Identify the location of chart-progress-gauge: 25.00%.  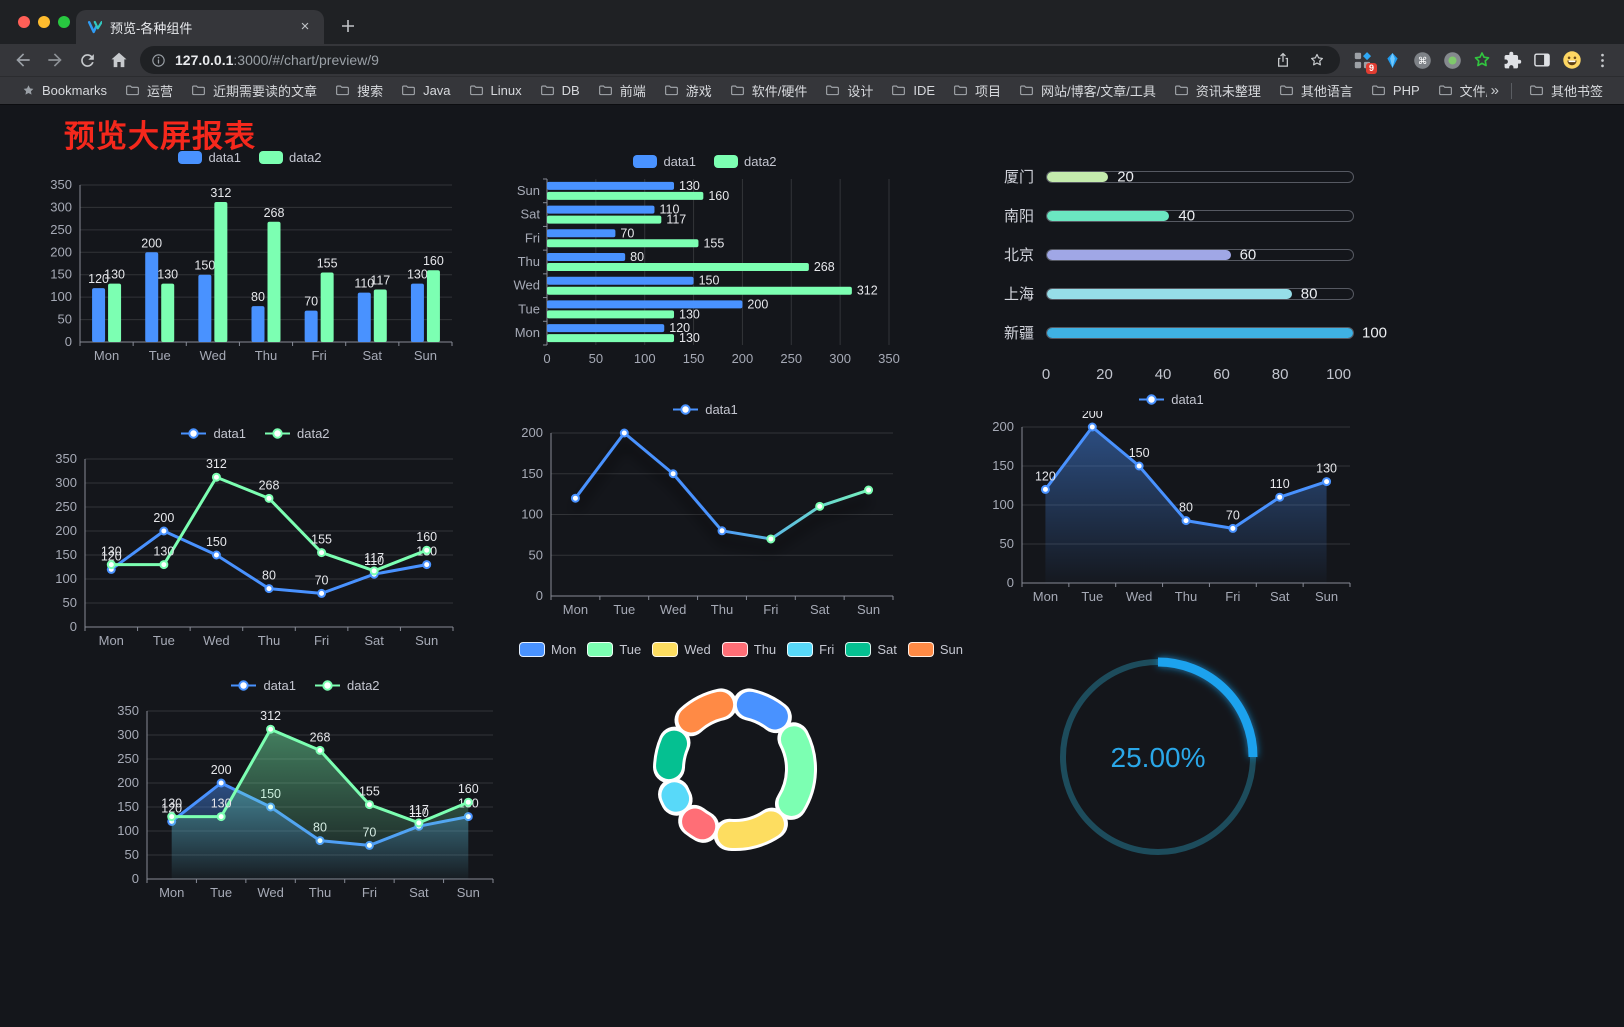
(1160, 759).